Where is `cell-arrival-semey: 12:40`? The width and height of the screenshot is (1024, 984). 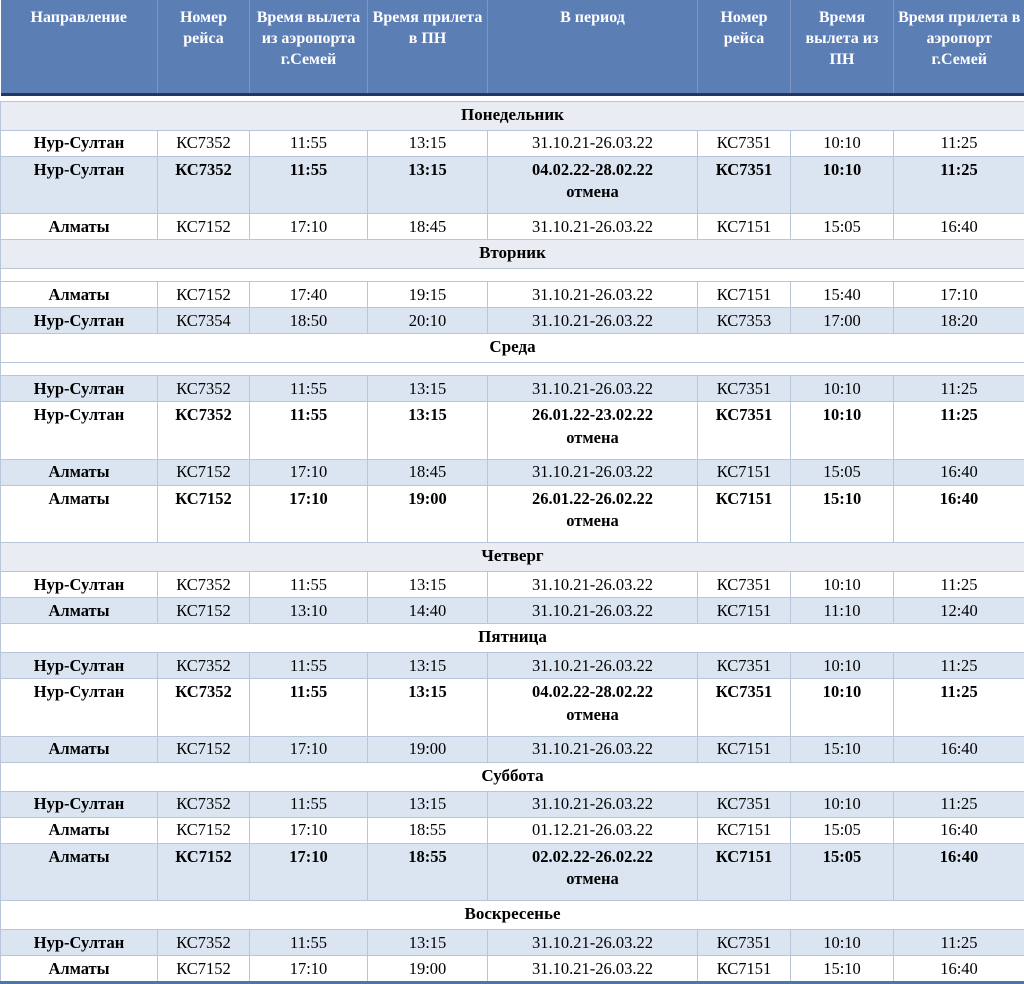 cell-arrival-semey: 12:40 is located at coordinates (959, 611).